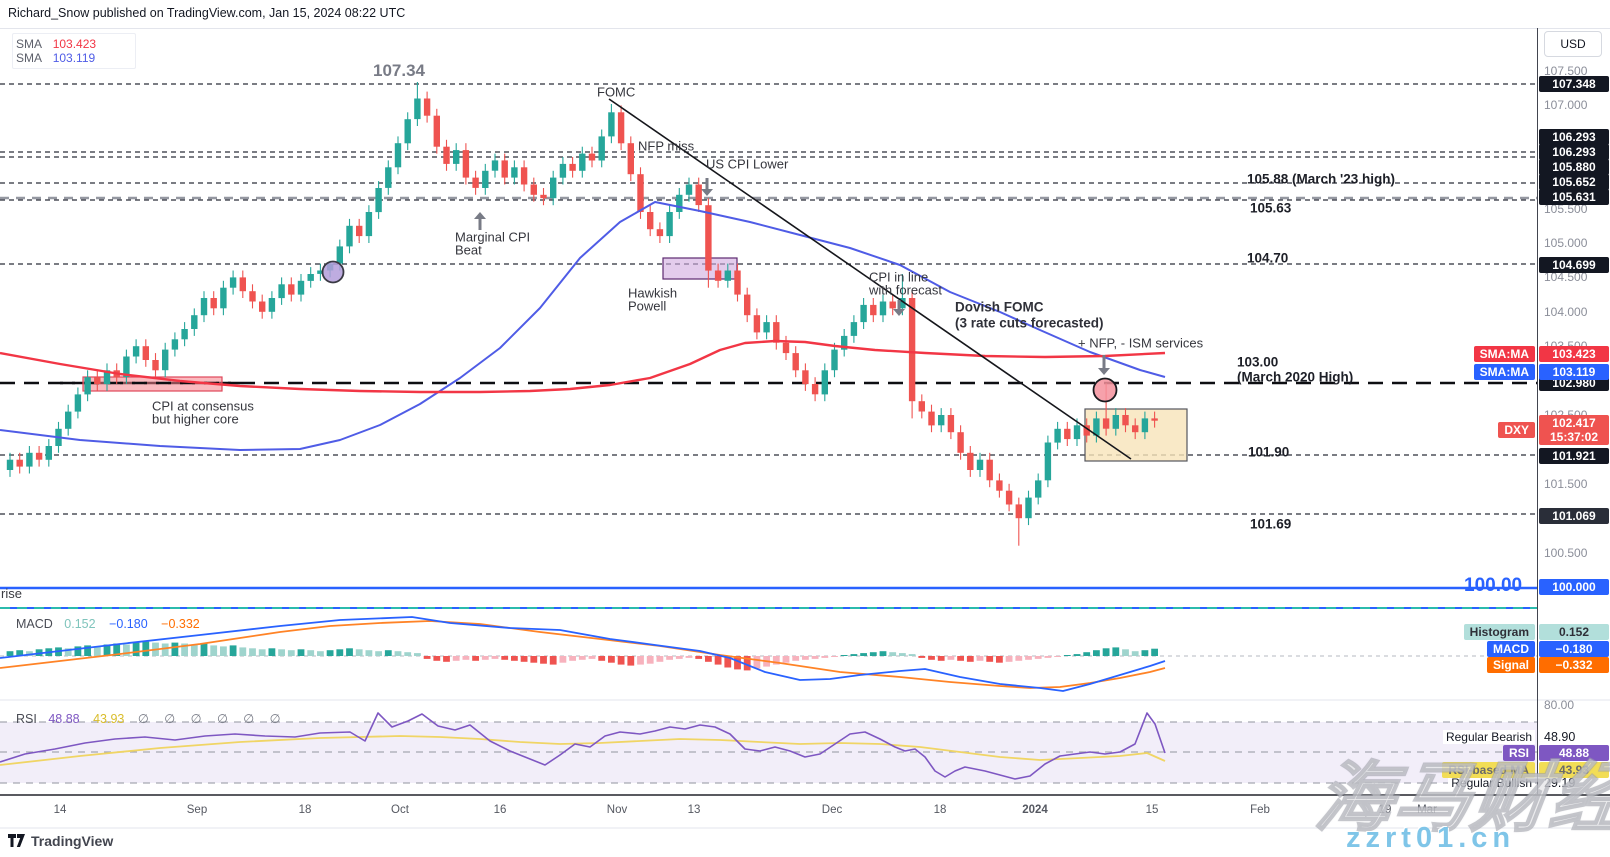  What do you see at coordinates (56, 44) in the screenshot?
I see `sma-legend-row-1: SMA 103.423` at bounding box center [56, 44].